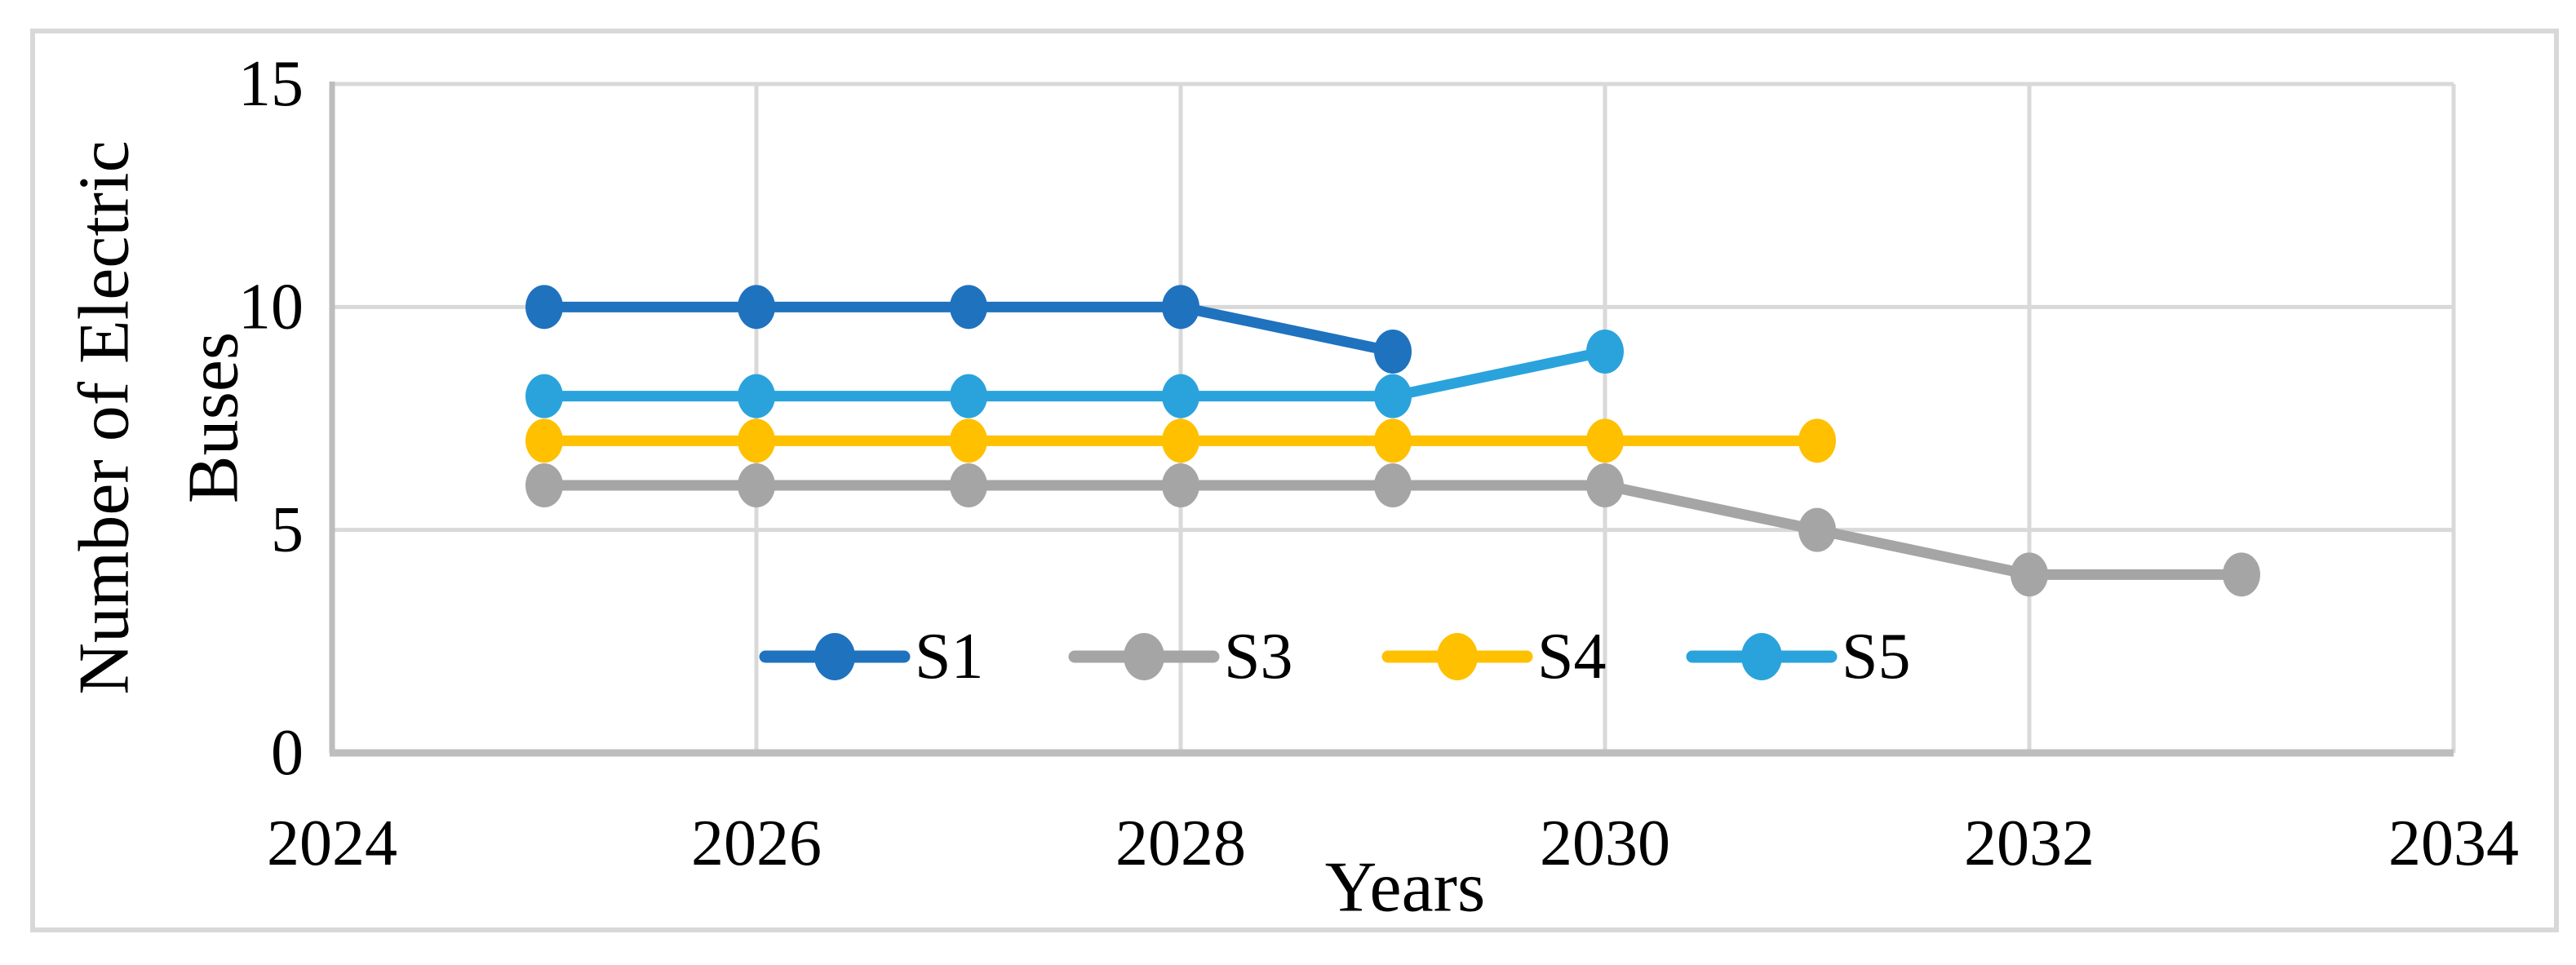 This screenshot has width=2576, height=965. I want to click on data-point-S5-2029, so click(1393, 396).